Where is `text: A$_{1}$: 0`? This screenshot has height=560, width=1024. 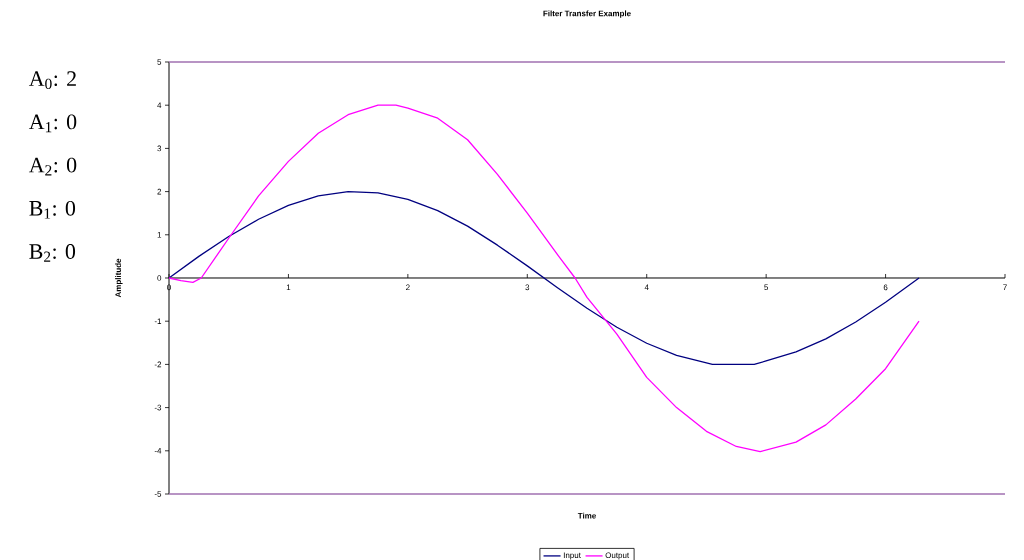
text: A$_{1}$: 0 is located at coordinates (52, 123).